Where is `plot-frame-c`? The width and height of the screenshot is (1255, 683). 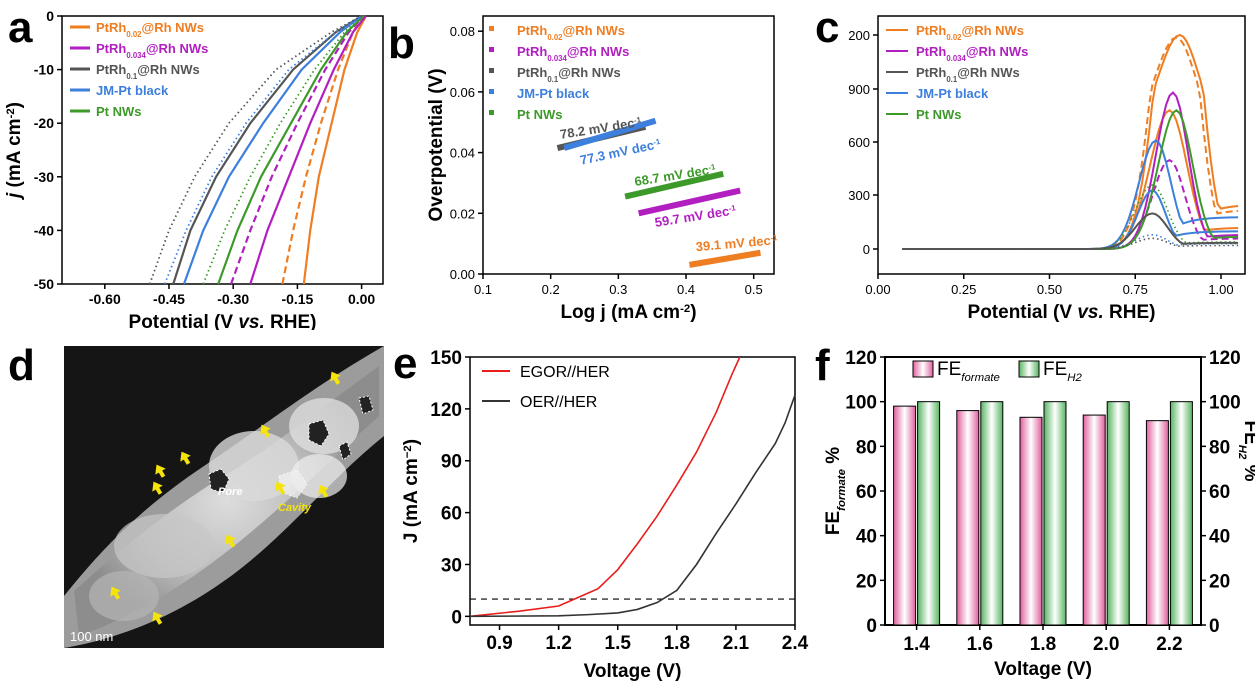
plot-frame-c is located at coordinates (1061, 145).